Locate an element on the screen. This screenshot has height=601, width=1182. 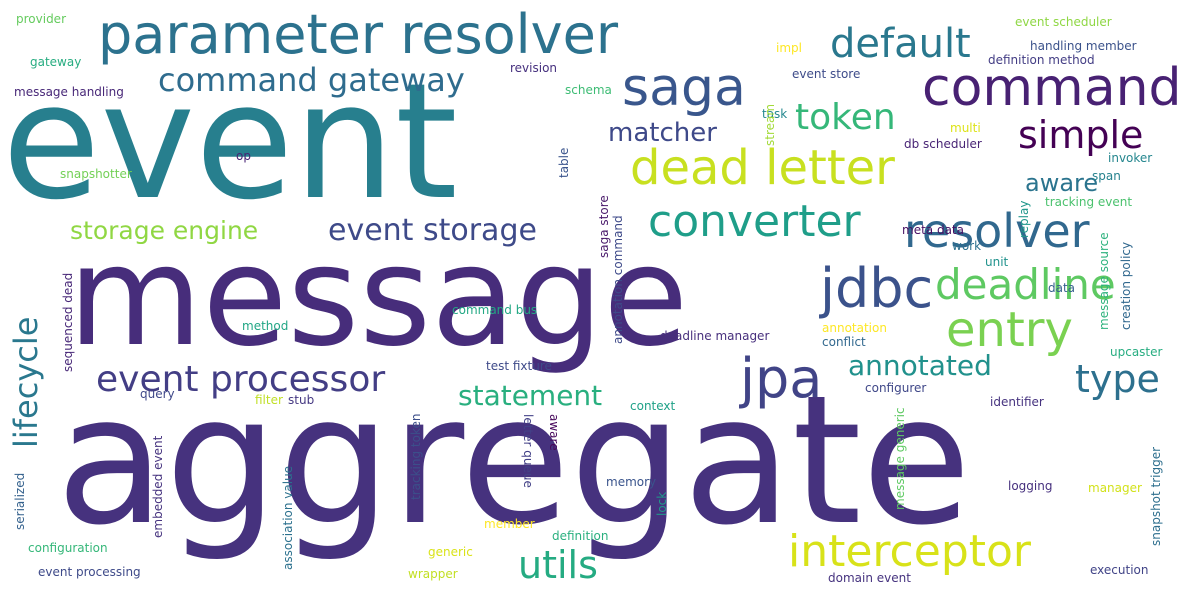
word-definition: definition is located at coordinates (580, 536).